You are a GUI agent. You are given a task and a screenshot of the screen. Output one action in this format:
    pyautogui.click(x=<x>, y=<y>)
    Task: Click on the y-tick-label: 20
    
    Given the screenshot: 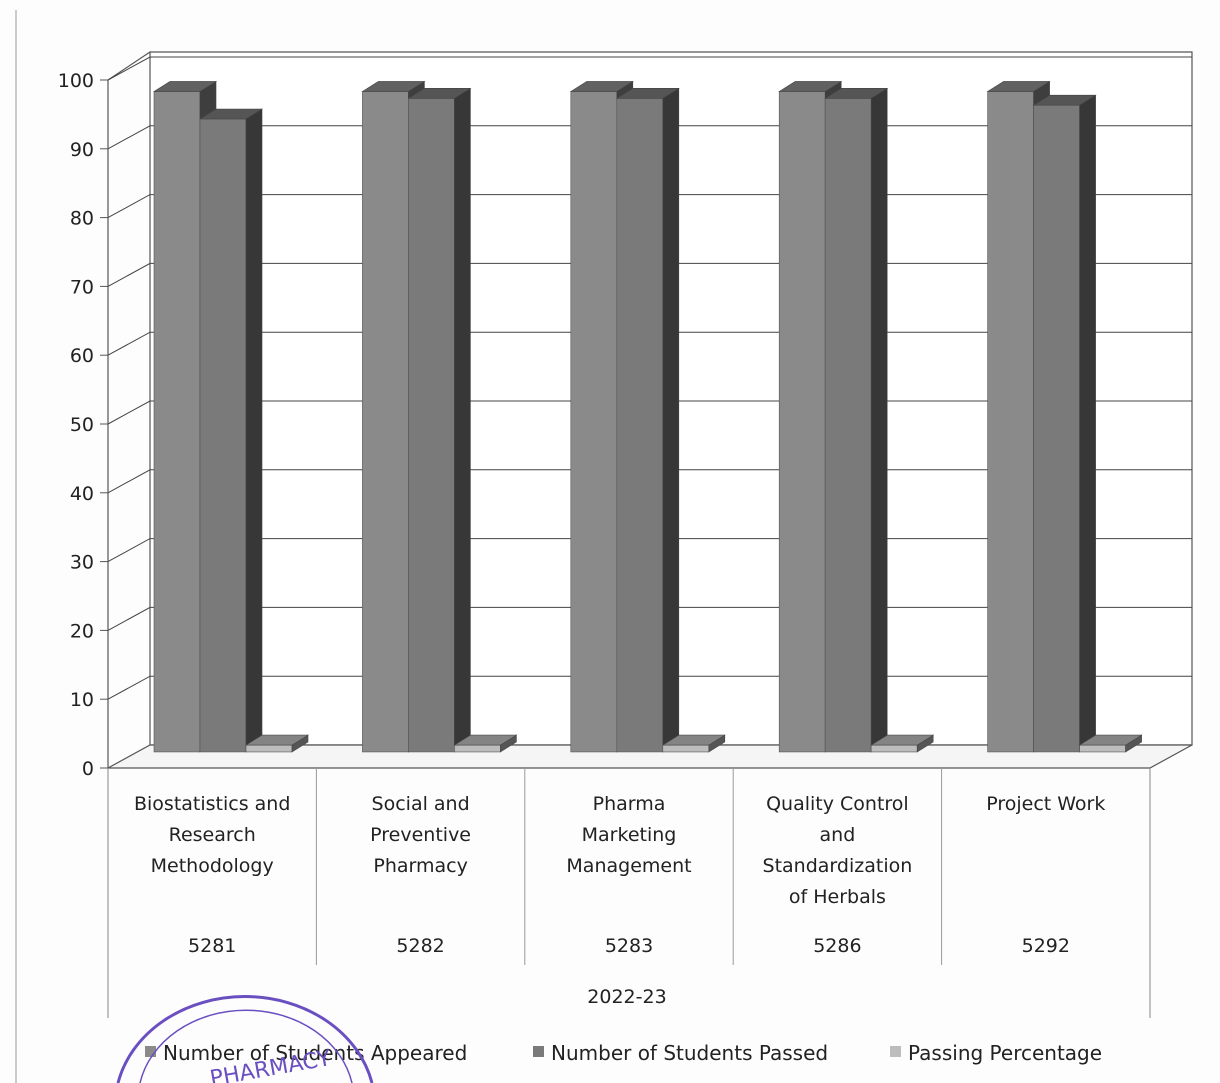 What is the action you would take?
    pyautogui.click(x=82, y=631)
    